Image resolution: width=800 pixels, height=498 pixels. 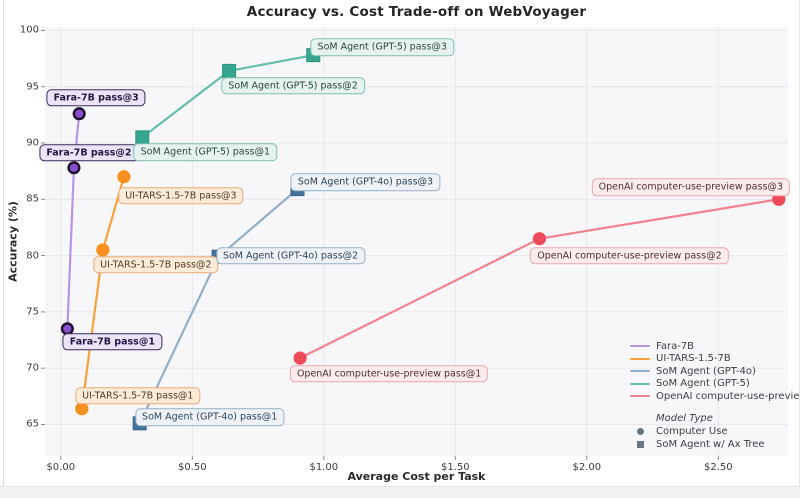 What do you see at coordinates (192, 467) in the screenshot?
I see `x-tick-label: $0.50` at bounding box center [192, 467].